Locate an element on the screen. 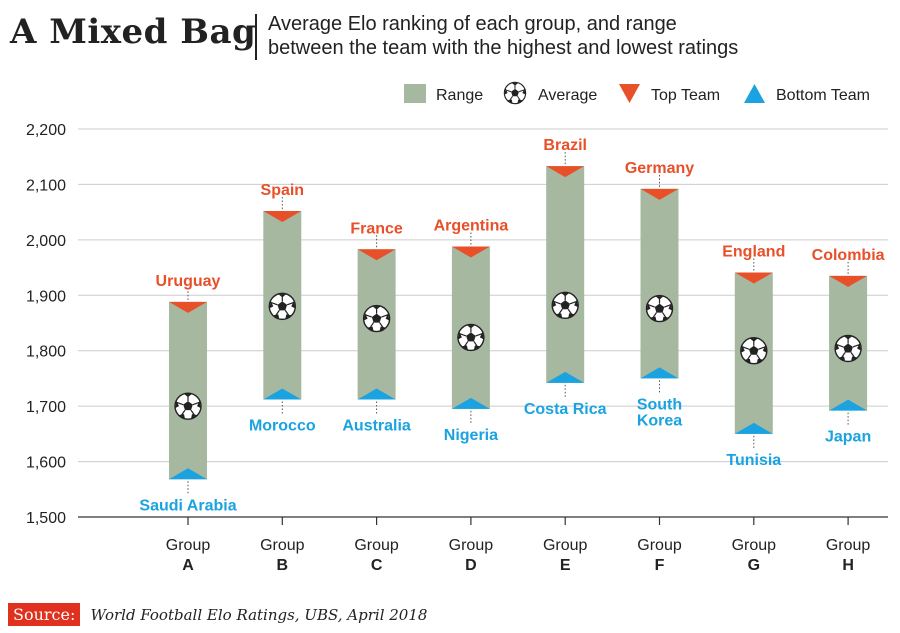 The image size is (900, 633). y-tick-label: 1,800 is located at coordinates (46, 352).